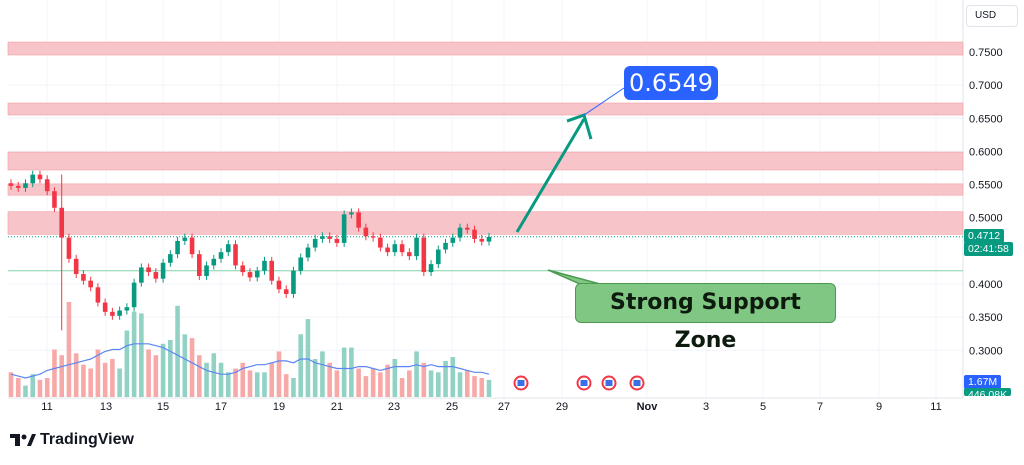  Describe the element at coordinates (986, 318) in the screenshot. I see `y-tick-label: 0.3500` at that location.